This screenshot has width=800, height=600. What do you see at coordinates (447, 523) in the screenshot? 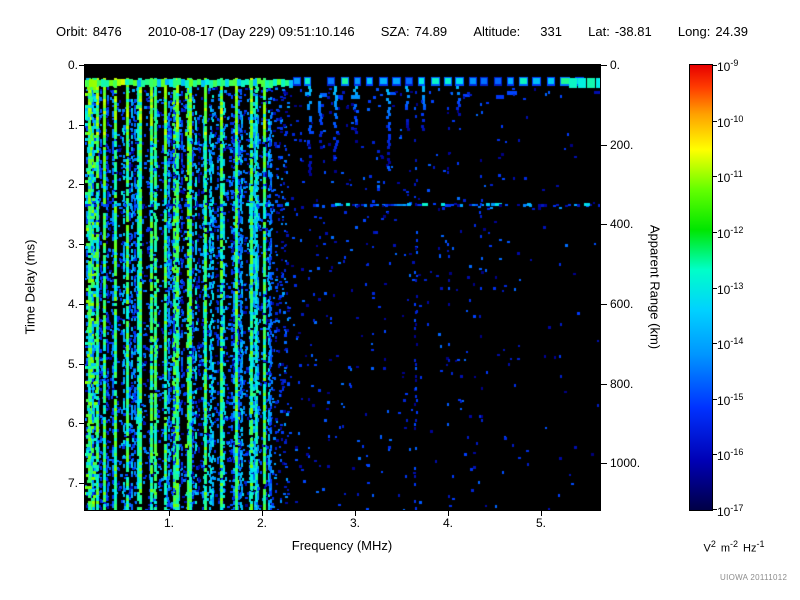
I see `x-axis-tick-label: 4.` at bounding box center [447, 523].